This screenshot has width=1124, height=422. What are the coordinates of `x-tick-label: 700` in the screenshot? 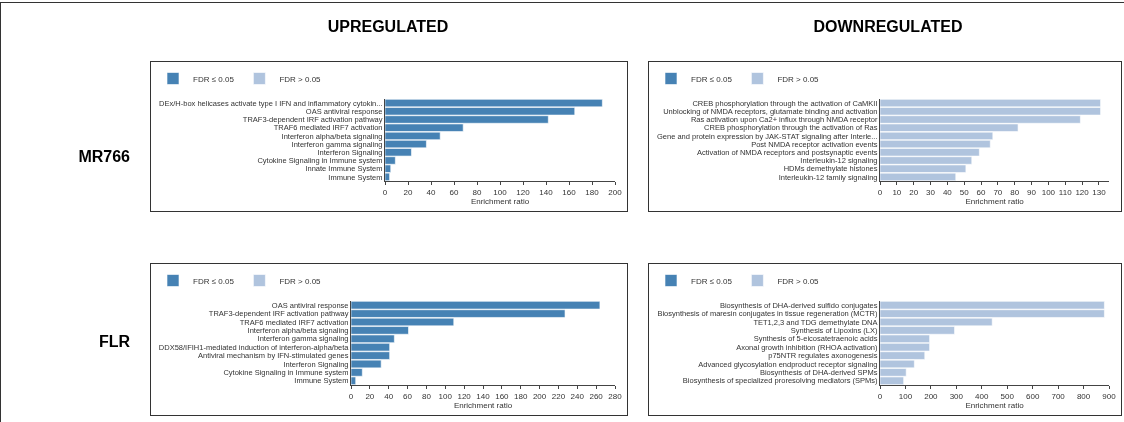 It's located at (1058, 396).